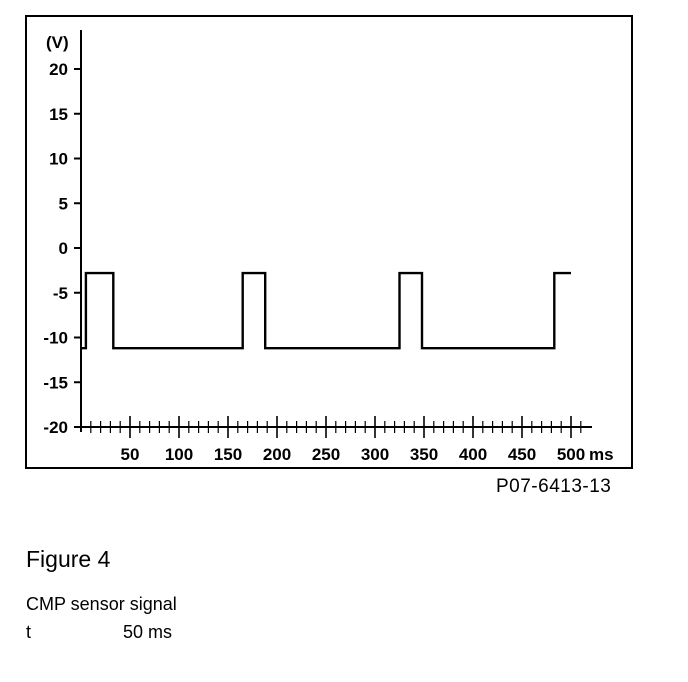 This screenshot has width=688, height=682. Describe the element at coordinates (60, 293) in the screenshot. I see `y-tick-label: -5` at that location.